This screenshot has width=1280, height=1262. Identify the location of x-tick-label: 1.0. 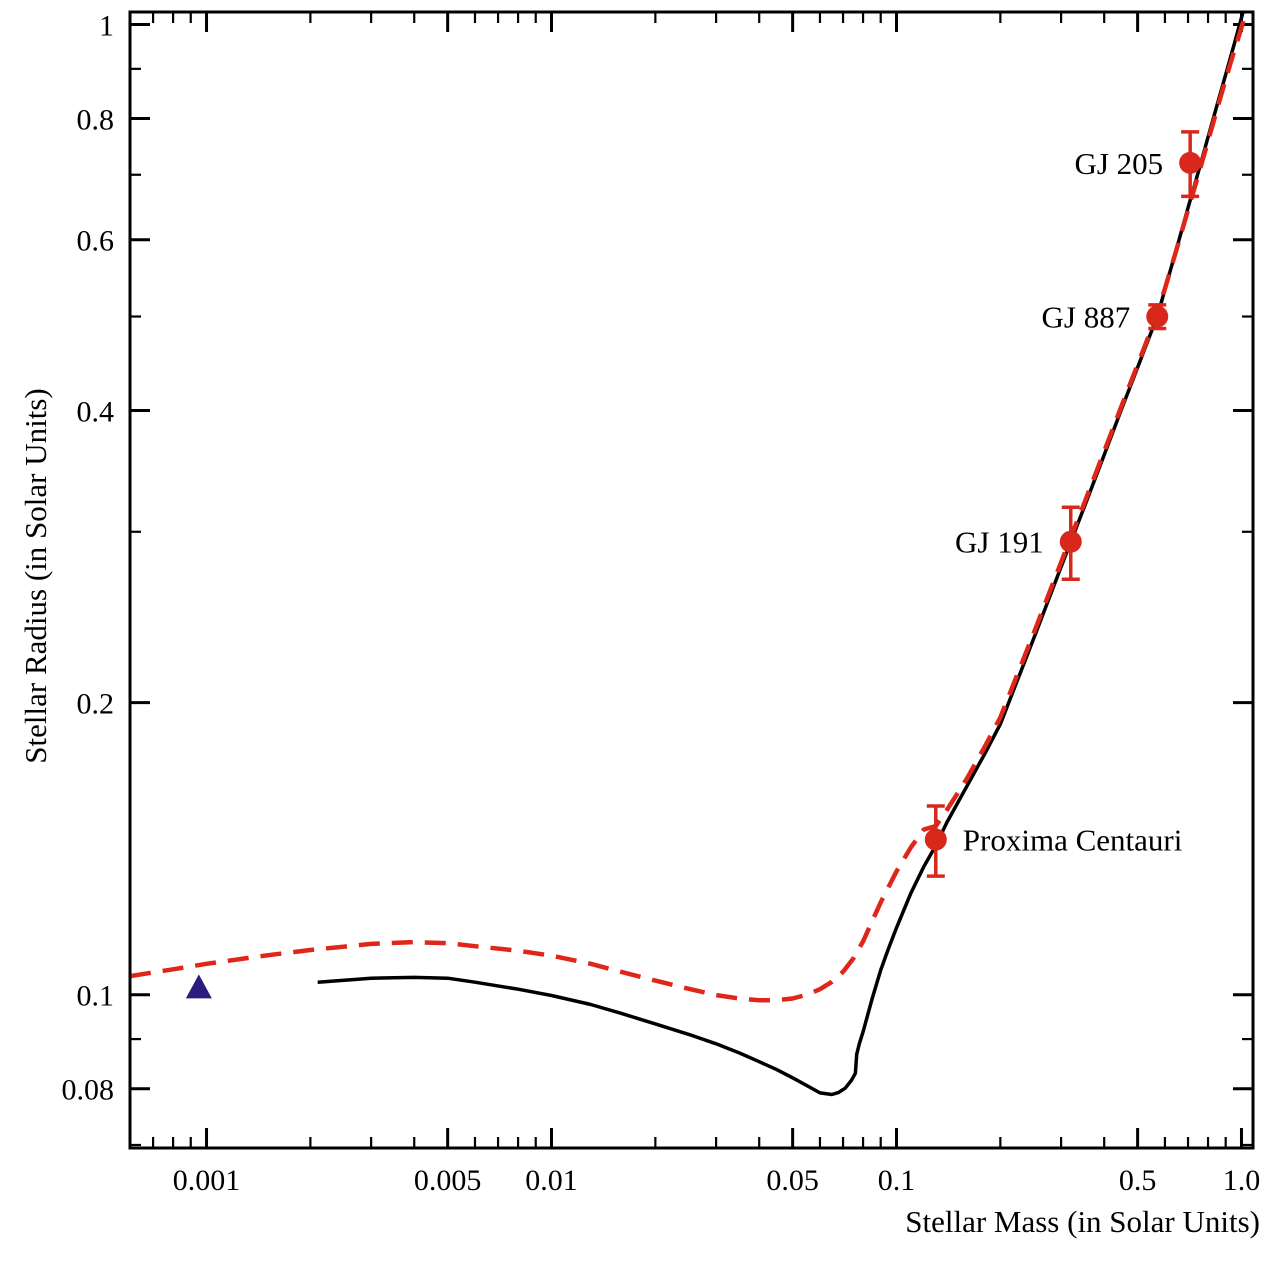
(1242, 1180).